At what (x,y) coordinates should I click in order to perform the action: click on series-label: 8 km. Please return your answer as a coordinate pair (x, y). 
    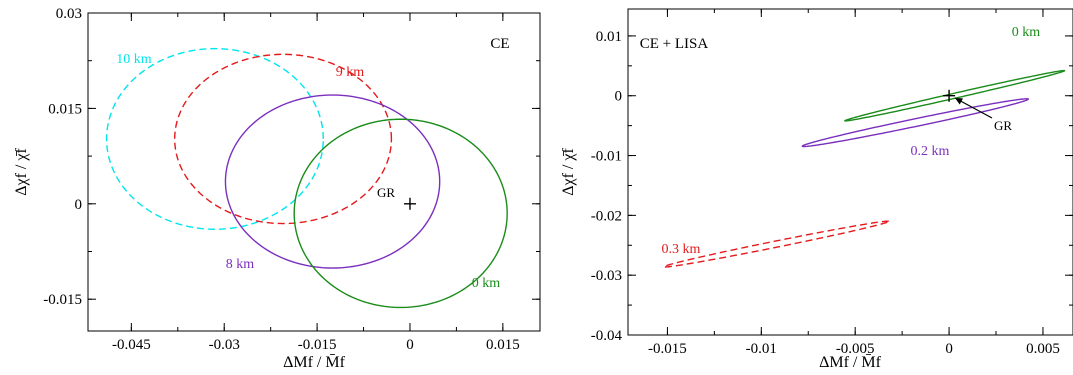
    Looking at the image, I should click on (240, 264).